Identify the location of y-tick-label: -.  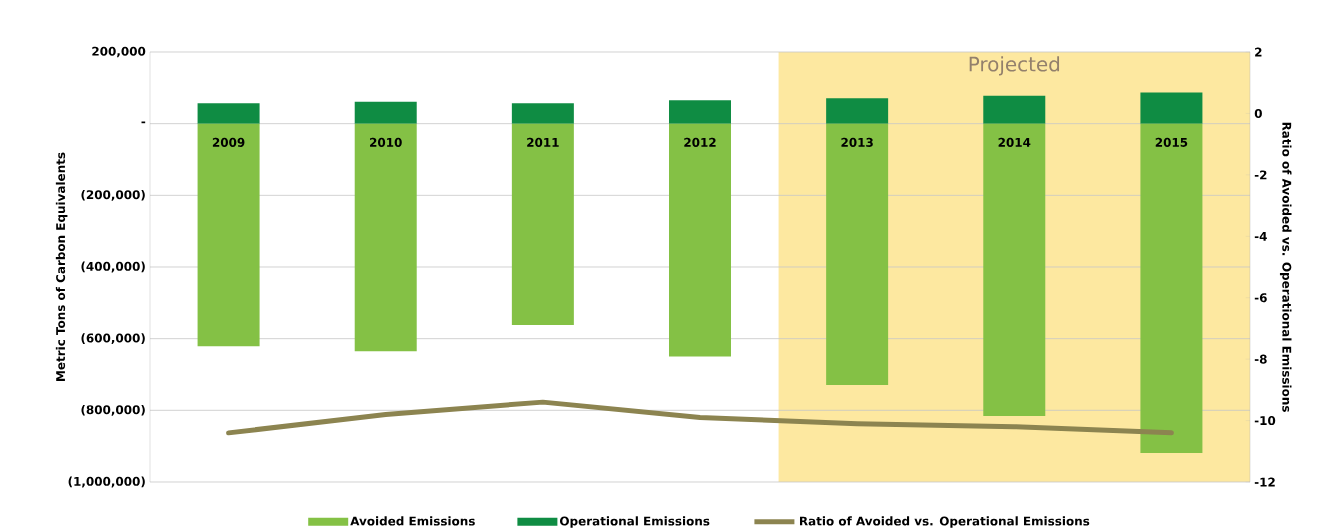
(143, 122).